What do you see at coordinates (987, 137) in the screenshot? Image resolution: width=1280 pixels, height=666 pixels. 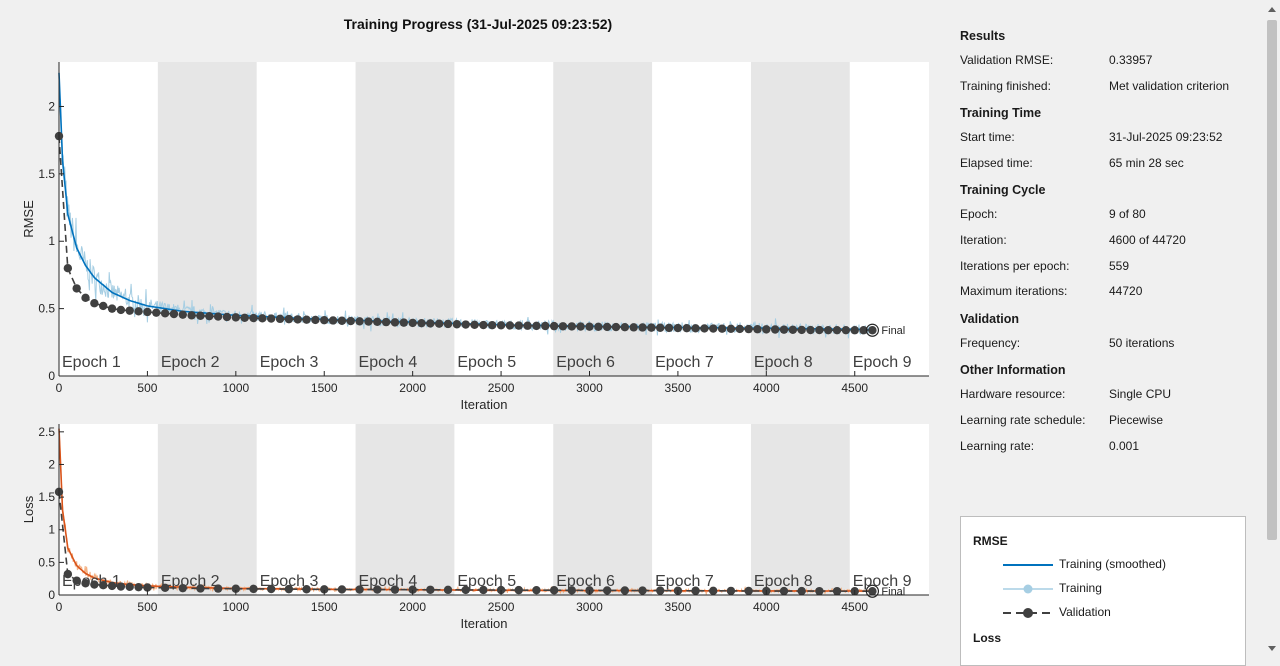 I see `info-label: Start time:` at bounding box center [987, 137].